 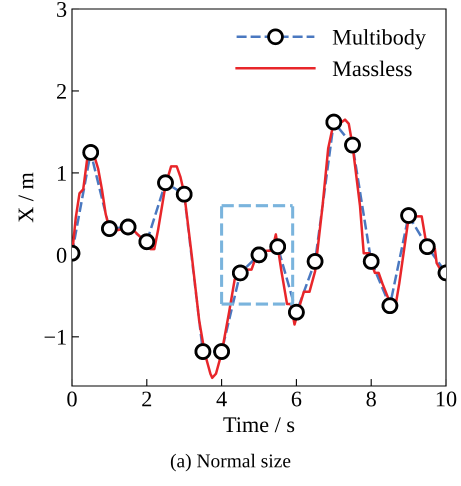 What do you see at coordinates (61, 91) in the screenshot?
I see `y-tick-label: 2` at bounding box center [61, 91].